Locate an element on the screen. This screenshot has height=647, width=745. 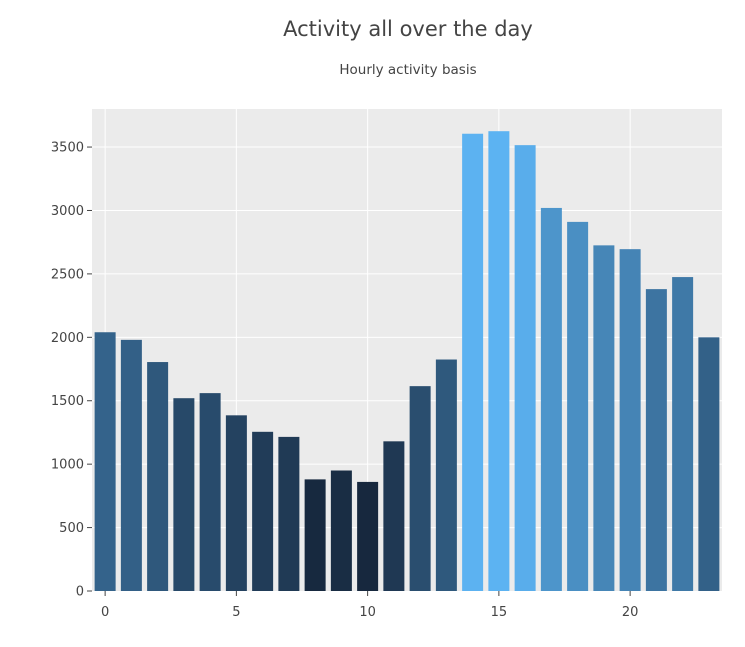
chart-subtitle: Hourly activity basis is located at coordinates (408, 70).